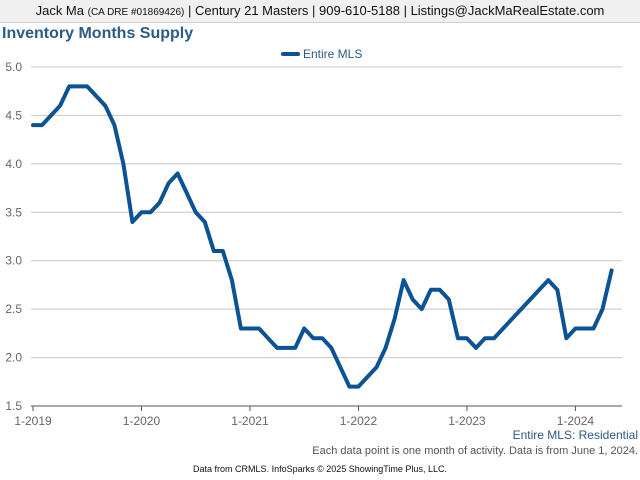  What do you see at coordinates (13, 358) in the screenshot?
I see `y-tick-label: 2.0` at bounding box center [13, 358].